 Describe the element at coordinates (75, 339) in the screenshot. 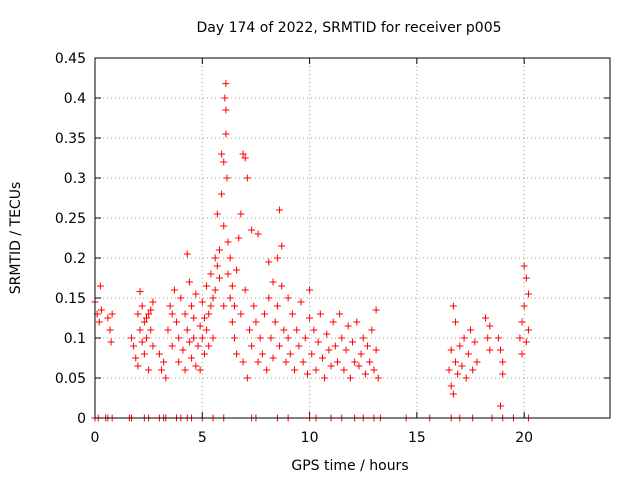

I see `y-tick-label: 0.1` at that location.